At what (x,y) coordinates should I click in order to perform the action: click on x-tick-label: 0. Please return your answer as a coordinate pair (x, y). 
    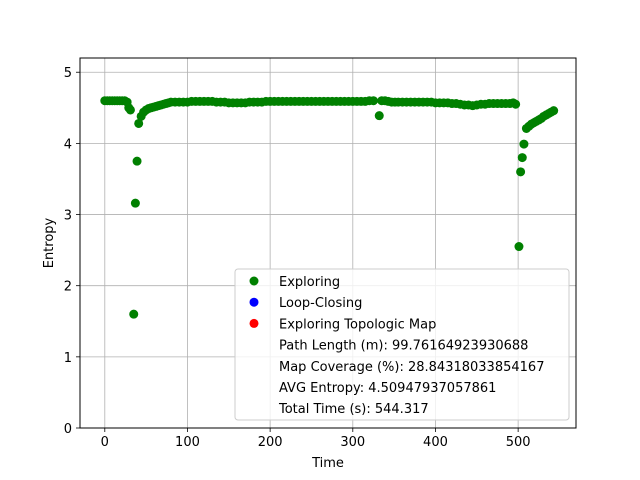
    Looking at the image, I should click on (105, 442).